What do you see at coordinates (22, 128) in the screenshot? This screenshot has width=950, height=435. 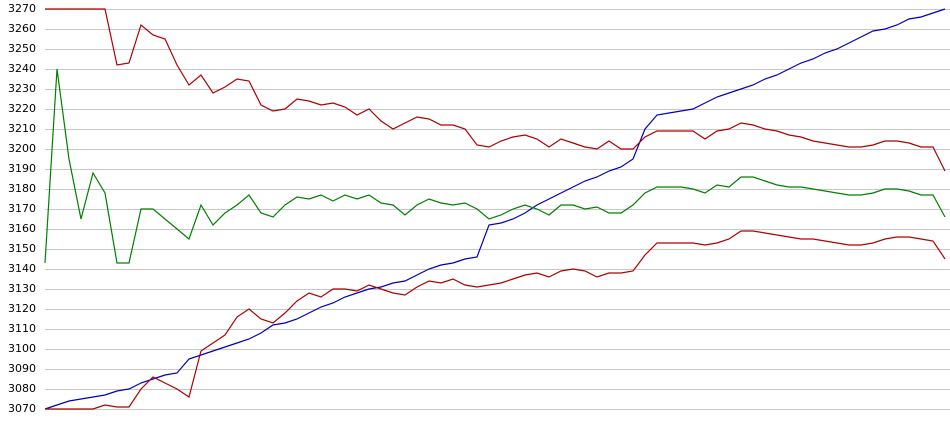 I see `y-tick-label: 3210` at bounding box center [22, 128].